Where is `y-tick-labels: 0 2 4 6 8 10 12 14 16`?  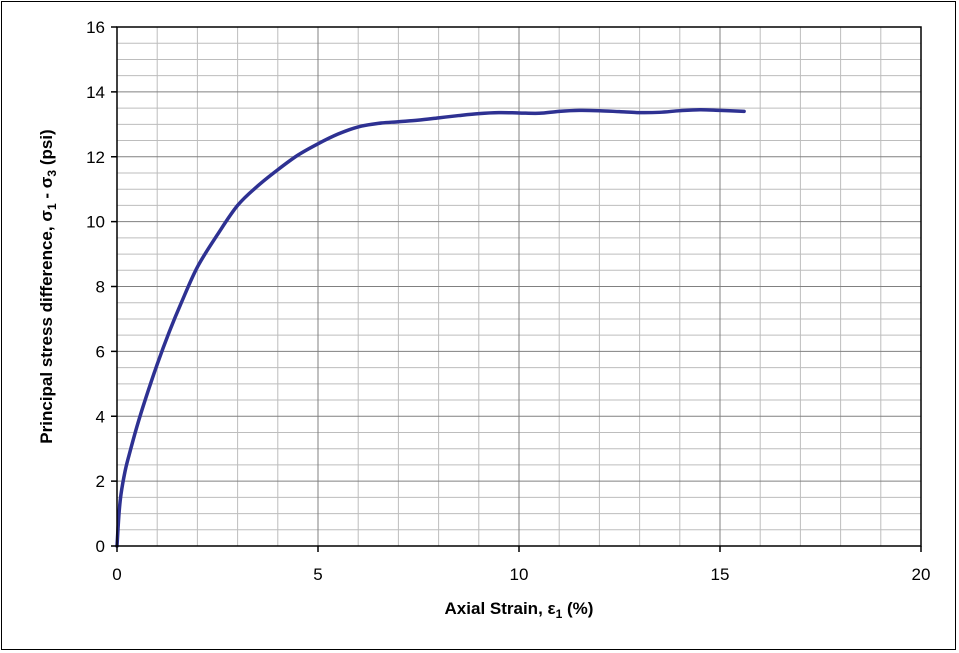
y-tick-labels: 0 2 4 6 8 10 12 14 16 is located at coordinates (95, 287).